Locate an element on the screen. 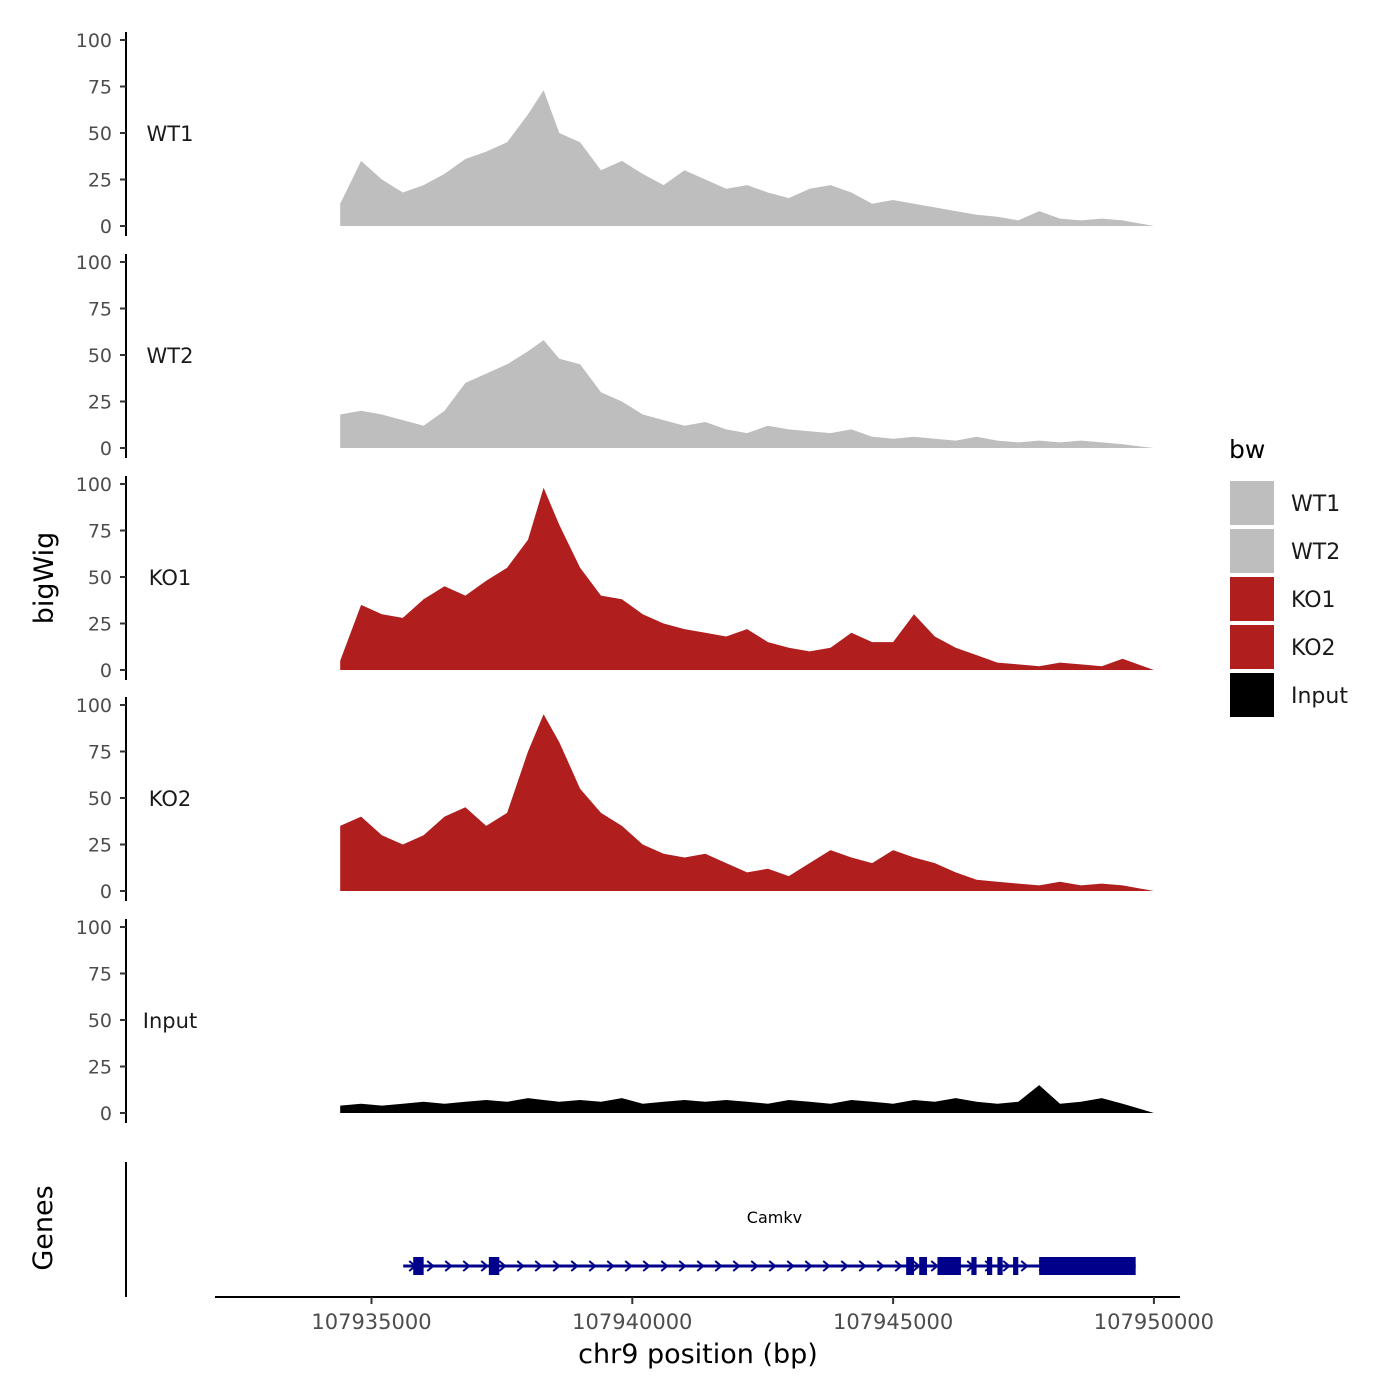 Image resolution: width=1400 pixels, height=1400 pixels. legend-label: KO2 is located at coordinates (1313, 648).